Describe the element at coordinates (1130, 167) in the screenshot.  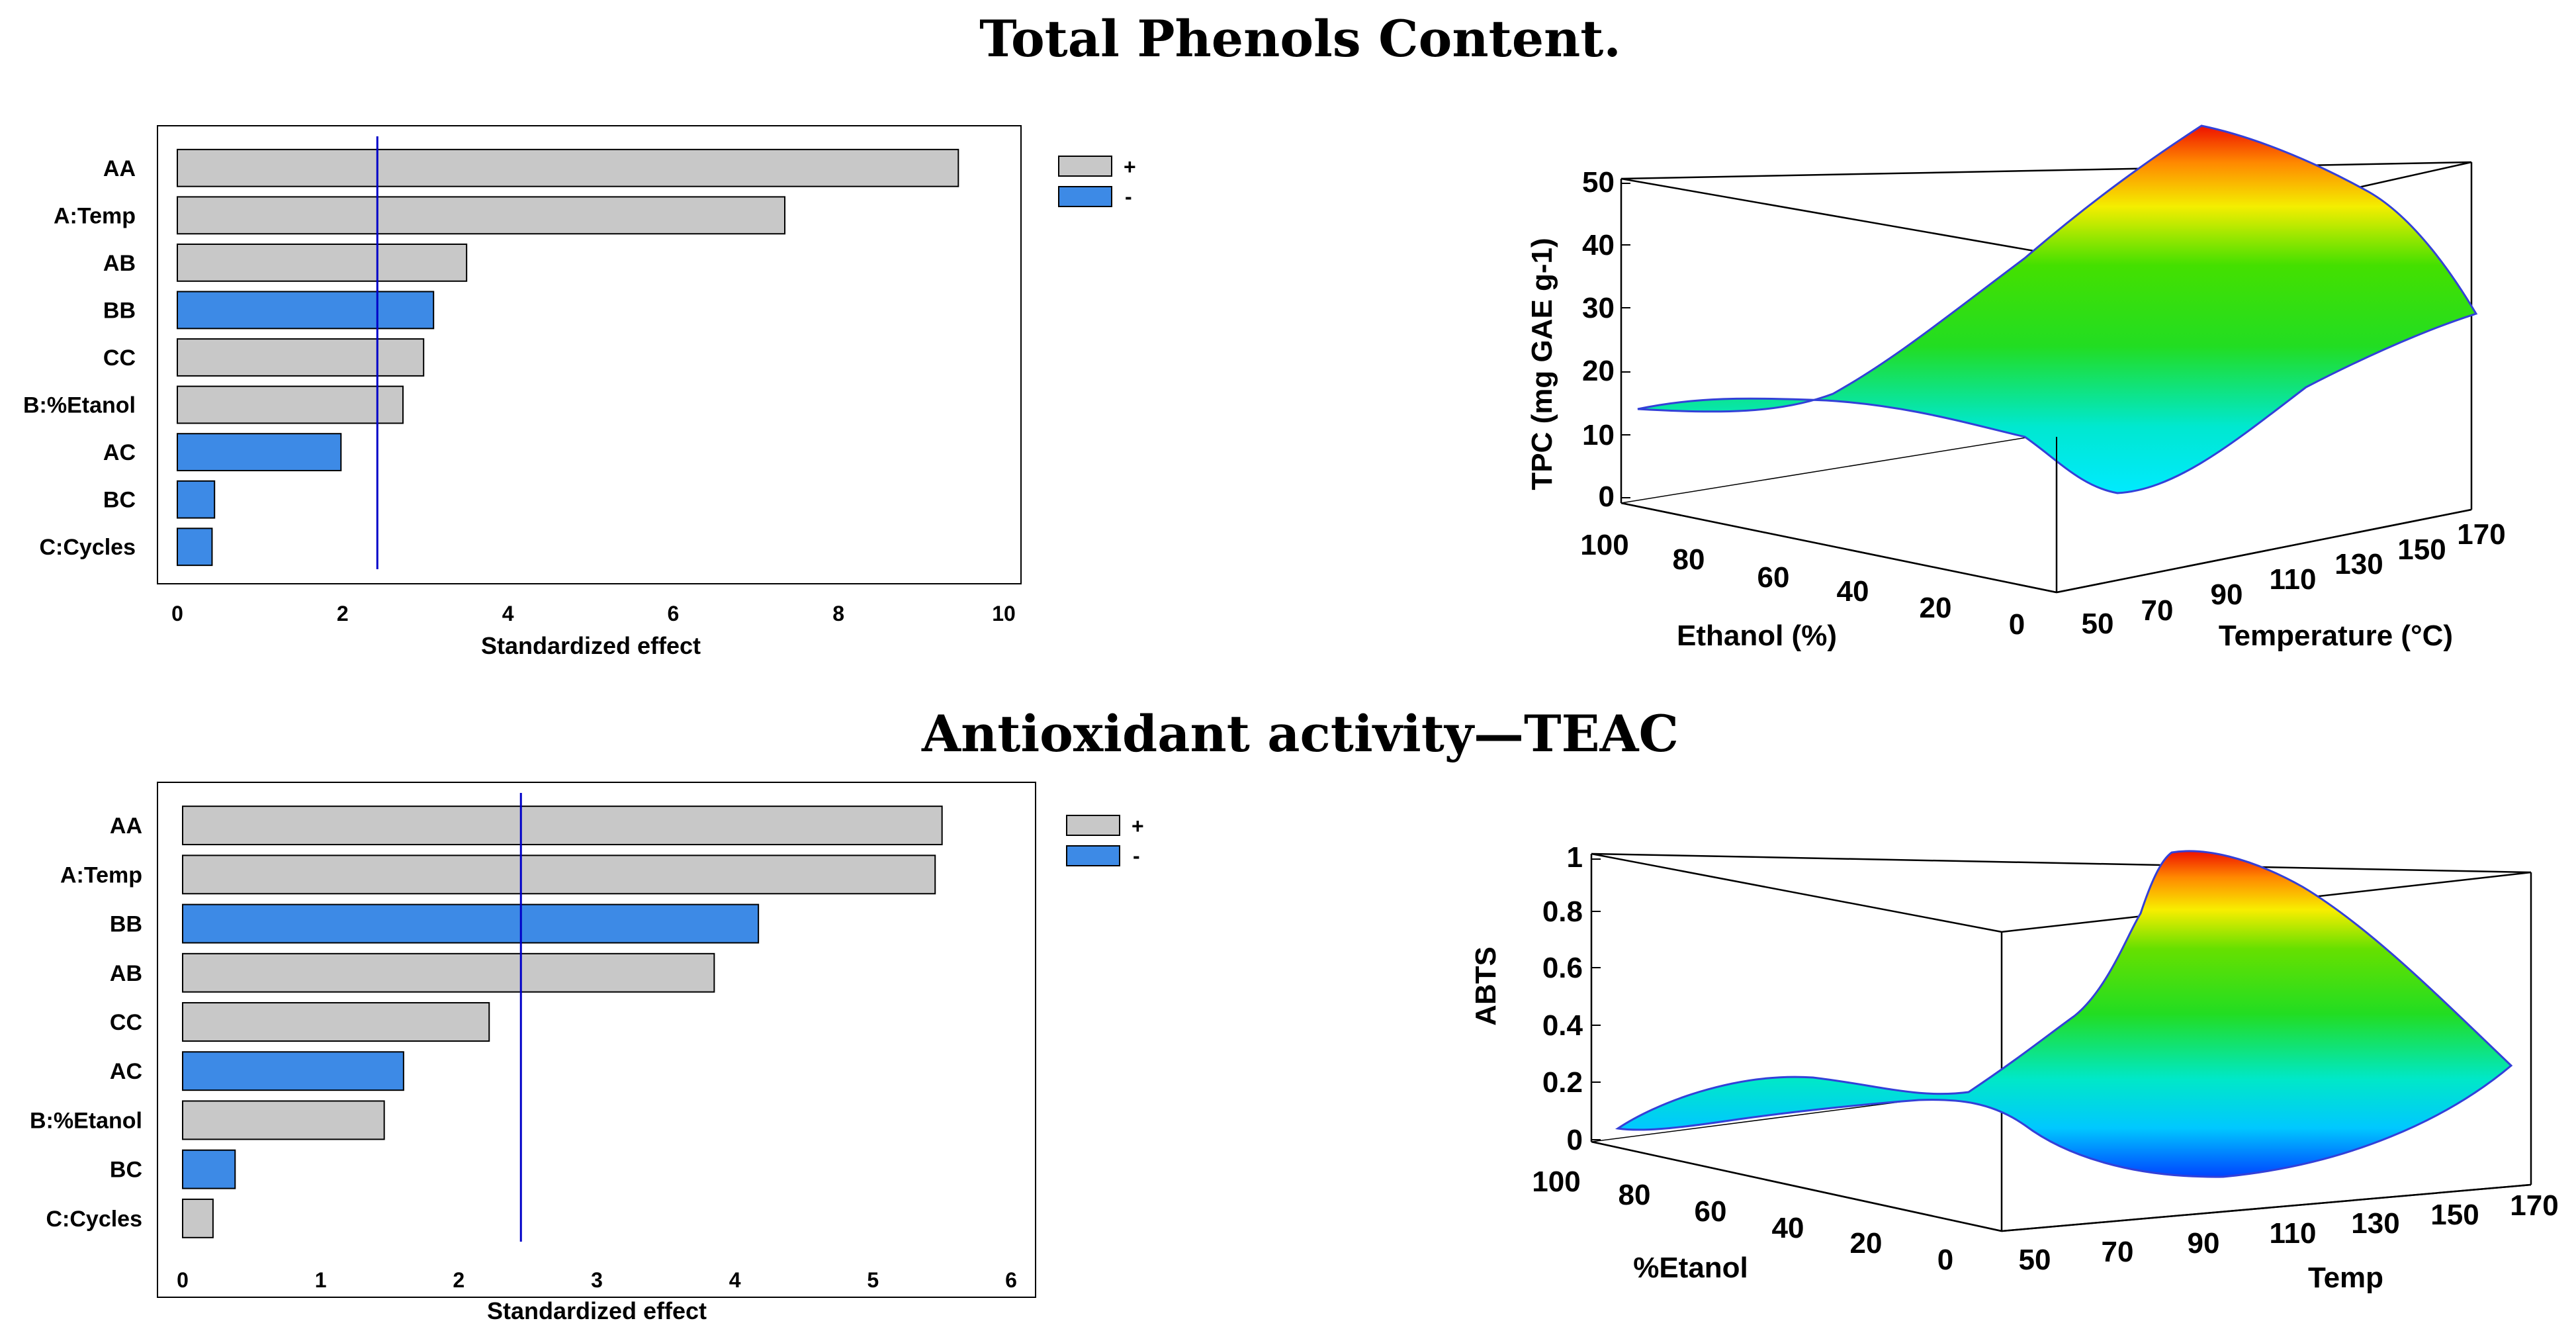
I see `legend-positive-label: +` at that location.